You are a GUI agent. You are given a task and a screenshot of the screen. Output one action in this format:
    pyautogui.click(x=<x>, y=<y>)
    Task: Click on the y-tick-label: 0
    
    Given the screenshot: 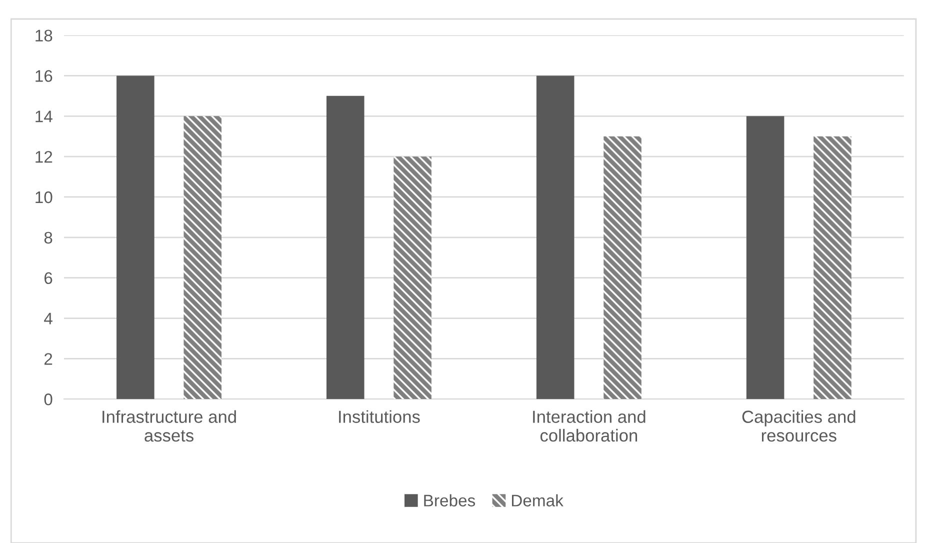 What is the action you would take?
    pyautogui.click(x=48, y=400)
    